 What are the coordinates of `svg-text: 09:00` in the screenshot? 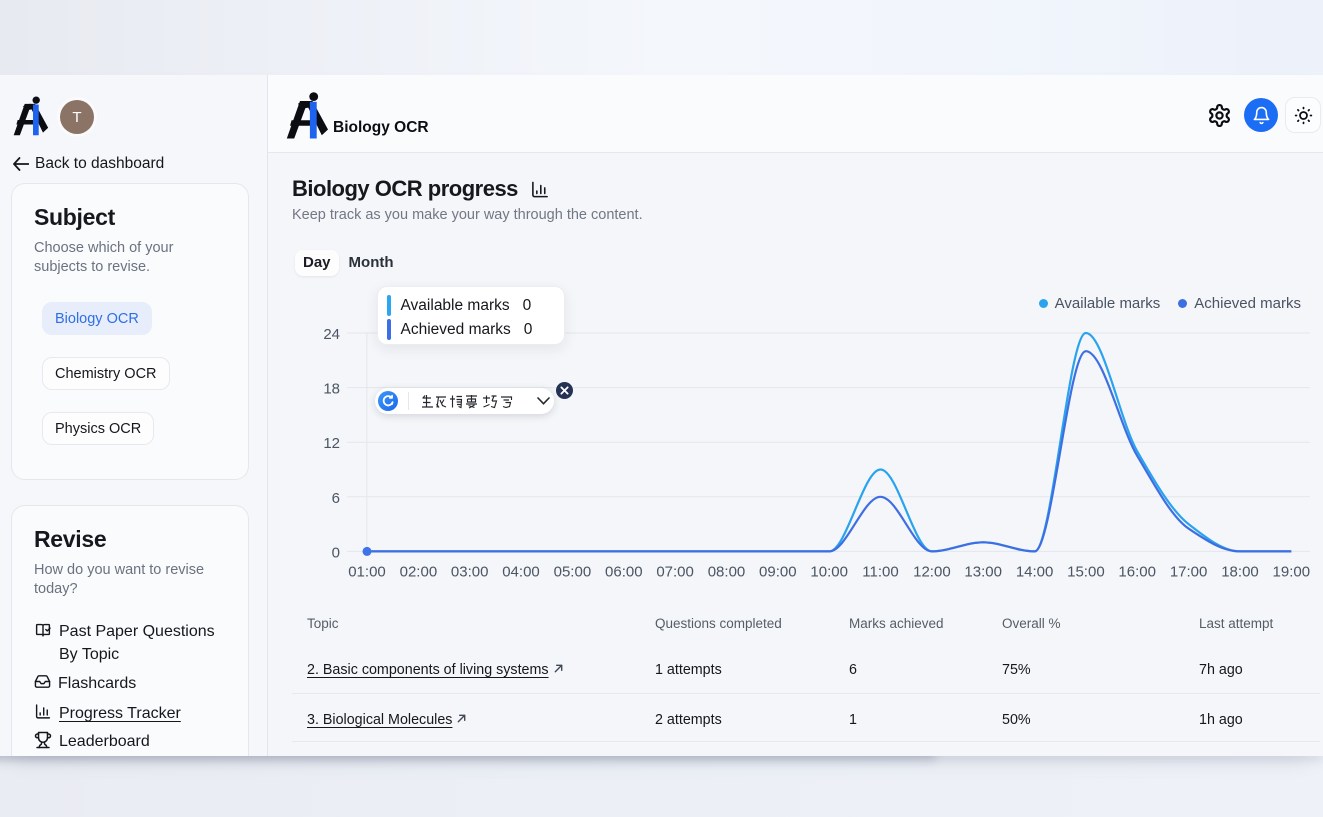 It's located at (778, 572).